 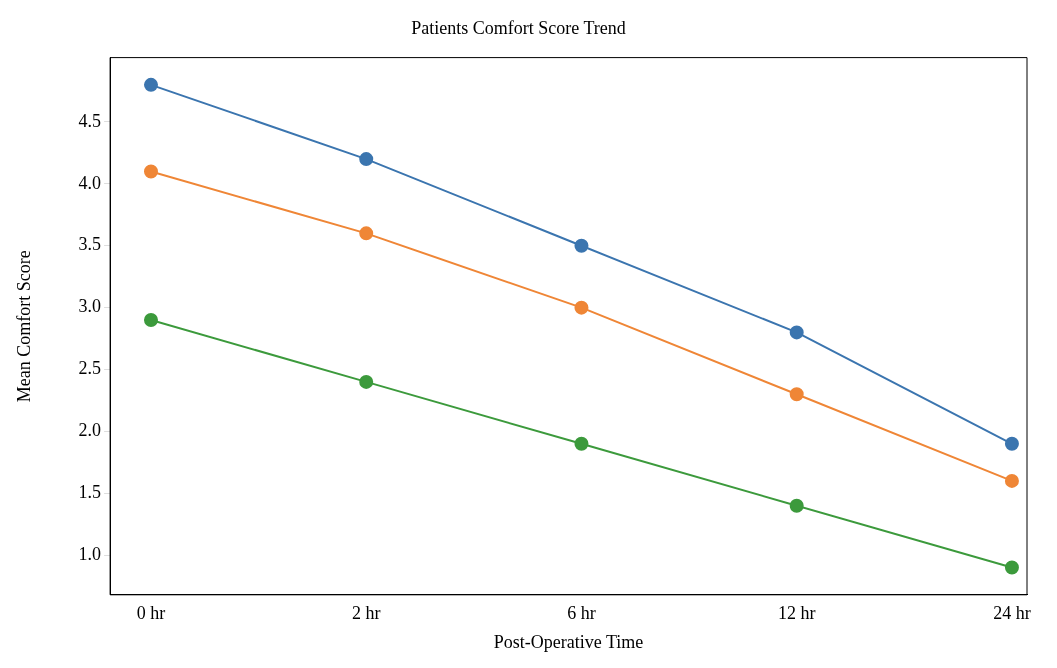 What do you see at coordinates (796, 613) in the screenshot?
I see `x-tick-label: 12 hr` at bounding box center [796, 613].